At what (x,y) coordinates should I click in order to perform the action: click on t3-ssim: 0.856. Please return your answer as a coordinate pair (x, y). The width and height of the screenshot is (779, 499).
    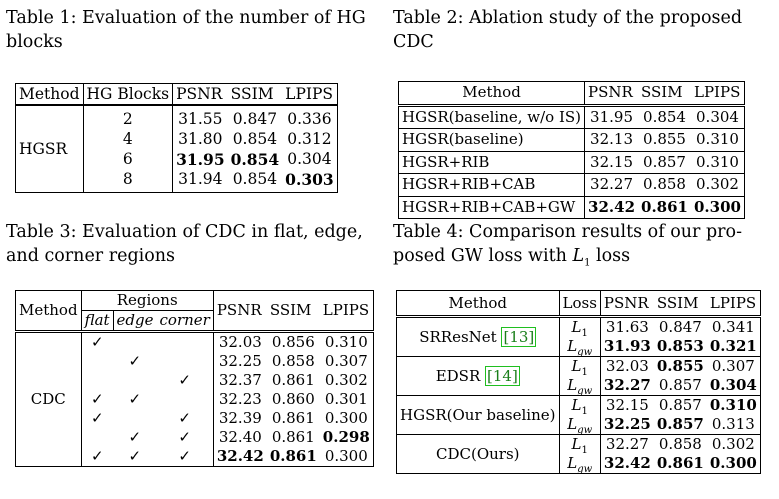
    Looking at the image, I should click on (293, 342).